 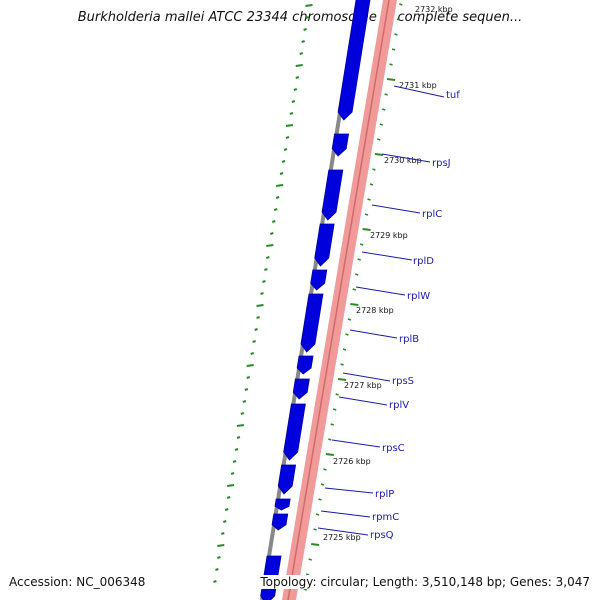 What do you see at coordinates (382, 535) in the screenshot?
I see `gene-label-rpsQ: rpsQ` at bounding box center [382, 535].